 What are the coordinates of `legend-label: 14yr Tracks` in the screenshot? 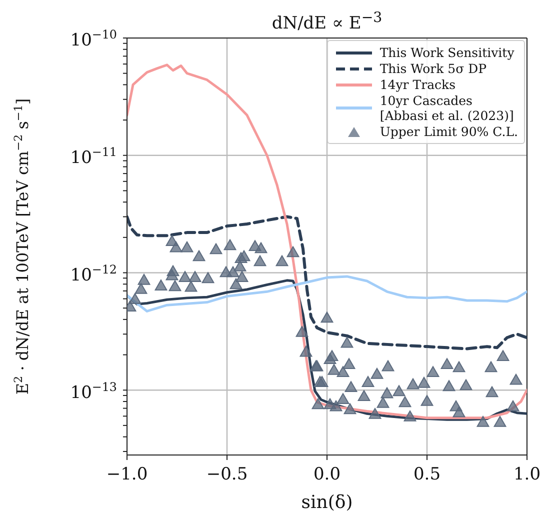 It's located at (418, 84).